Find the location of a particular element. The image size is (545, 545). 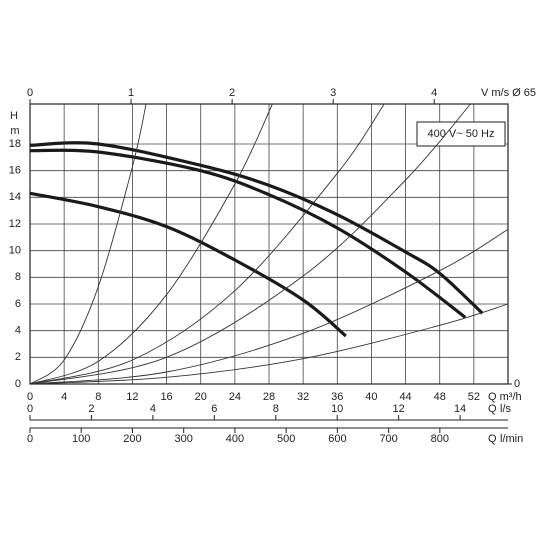

y-tick-label: 8 is located at coordinates (18, 277).